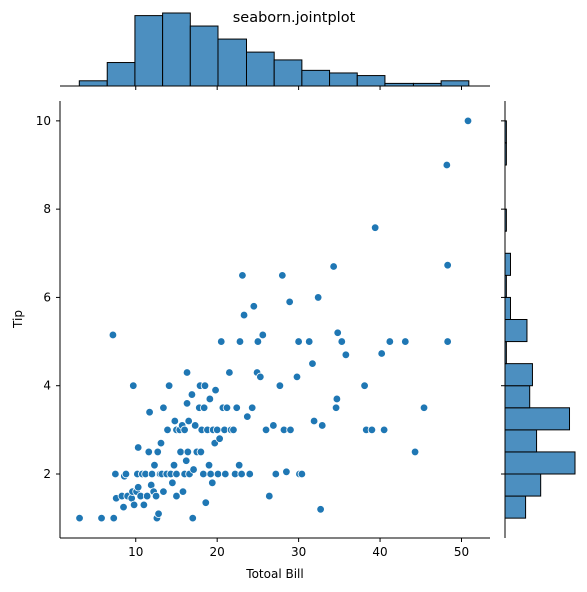 The width and height of the screenshot is (587, 592). What do you see at coordinates (18, 319) in the screenshot?
I see `y-axis-label: Tip` at bounding box center [18, 319].